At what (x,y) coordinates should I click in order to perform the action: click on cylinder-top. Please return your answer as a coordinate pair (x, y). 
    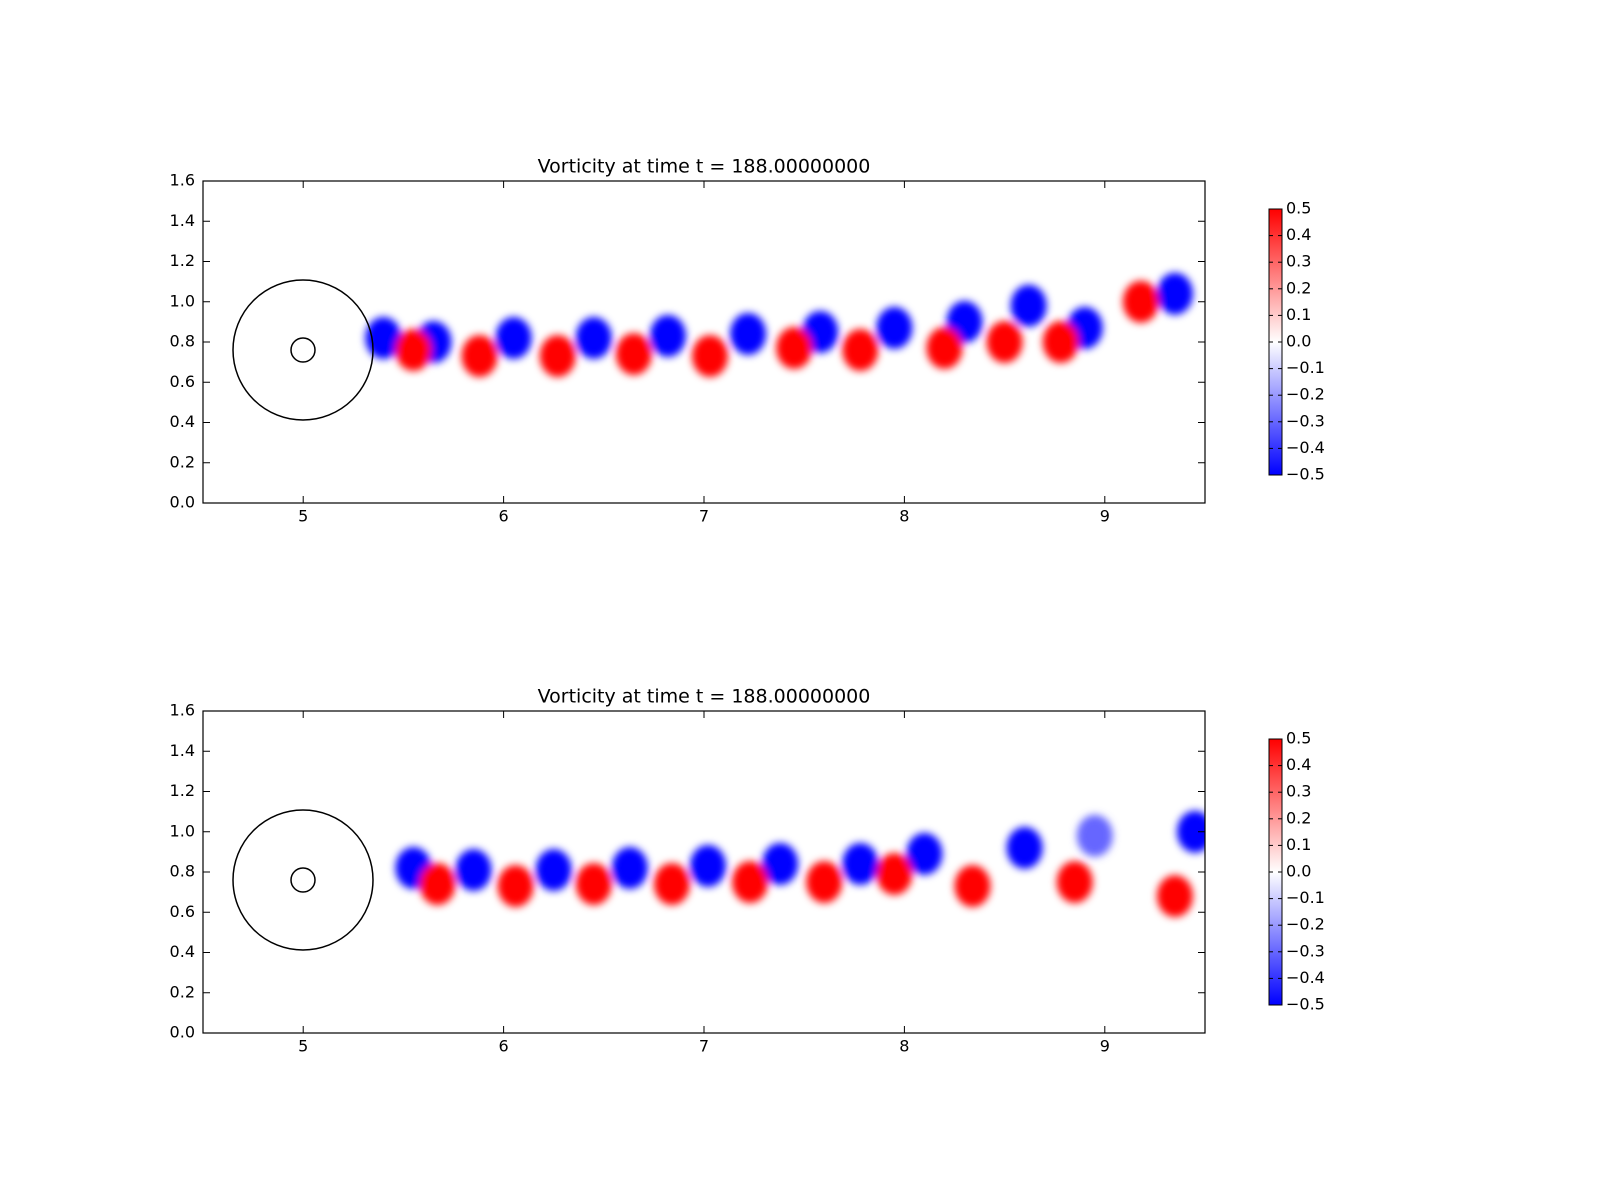
    Looking at the image, I should click on (303, 350).